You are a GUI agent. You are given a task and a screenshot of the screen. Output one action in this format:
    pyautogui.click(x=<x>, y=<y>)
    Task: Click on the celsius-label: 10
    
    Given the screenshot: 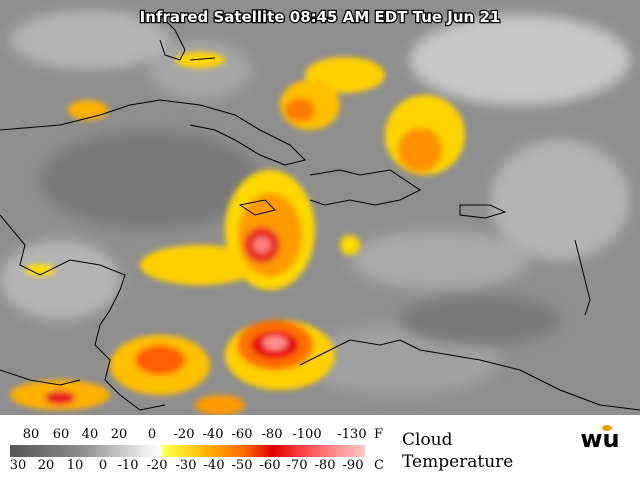 What is the action you would take?
    pyautogui.click(x=75, y=465)
    